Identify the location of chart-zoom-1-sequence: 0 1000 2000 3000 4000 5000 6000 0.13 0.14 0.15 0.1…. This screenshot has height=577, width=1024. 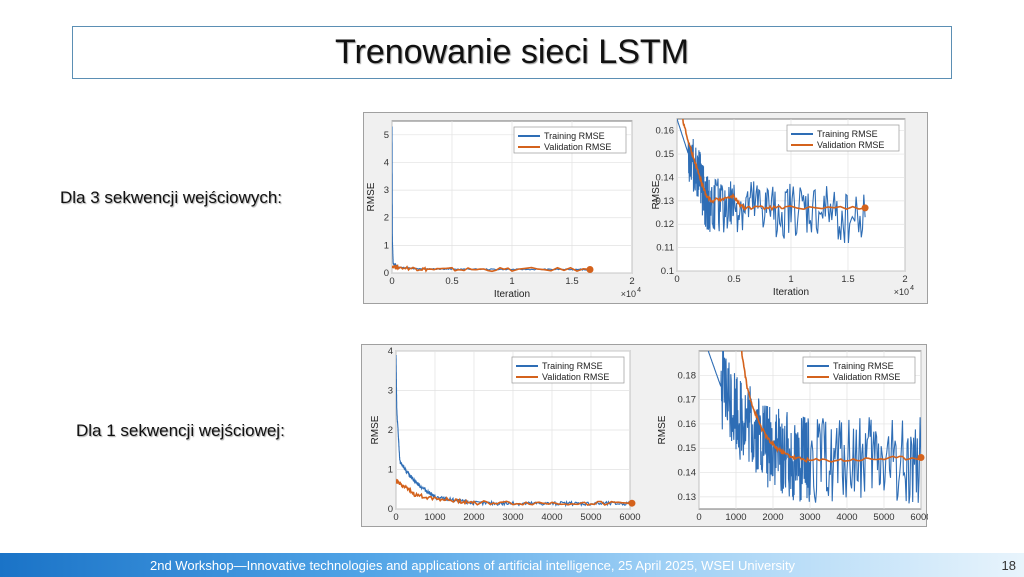
(792, 436).